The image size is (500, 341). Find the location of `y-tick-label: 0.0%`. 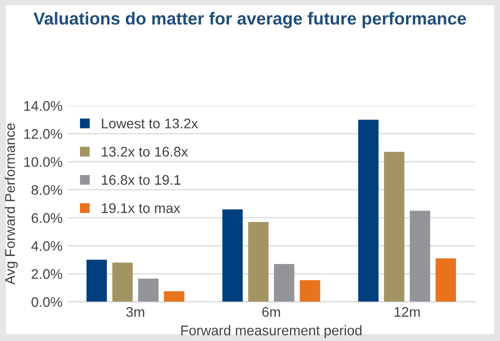

y-tick-label: 0.0% is located at coordinates (47, 302).